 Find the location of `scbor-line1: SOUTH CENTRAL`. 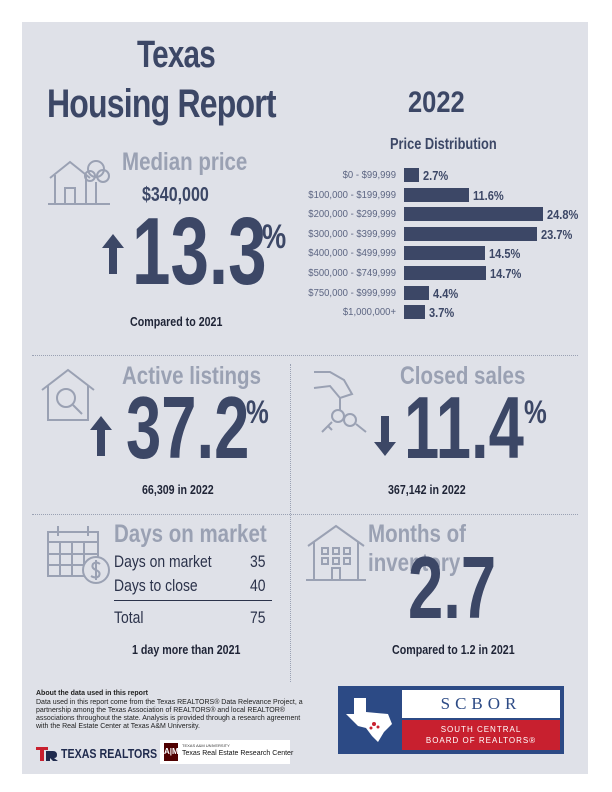

scbor-line1: SOUTH CENTRAL is located at coordinates (481, 729).